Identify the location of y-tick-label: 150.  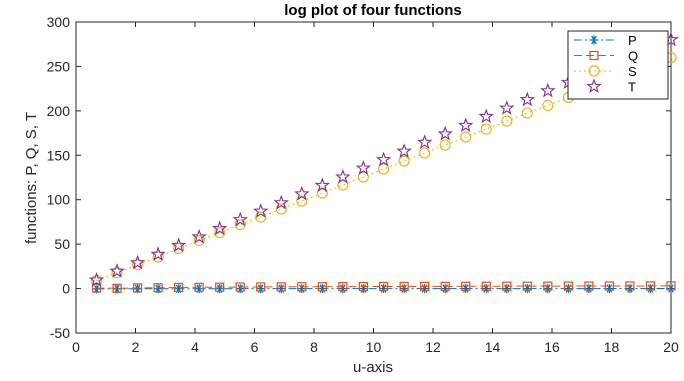
(59, 155).